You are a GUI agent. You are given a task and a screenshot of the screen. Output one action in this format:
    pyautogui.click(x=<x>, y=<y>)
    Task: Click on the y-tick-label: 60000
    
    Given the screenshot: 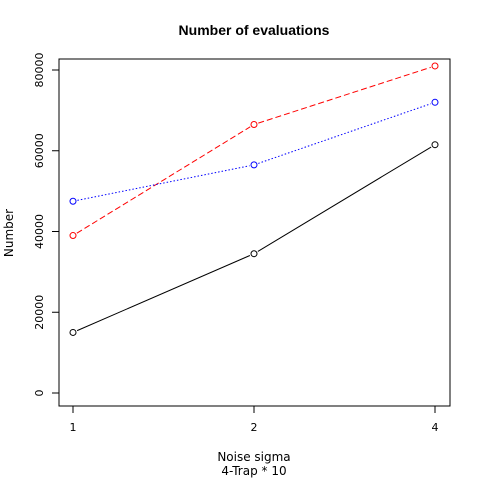 What is the action you would take?
    pyautogui.click(x=39, y=150)
    